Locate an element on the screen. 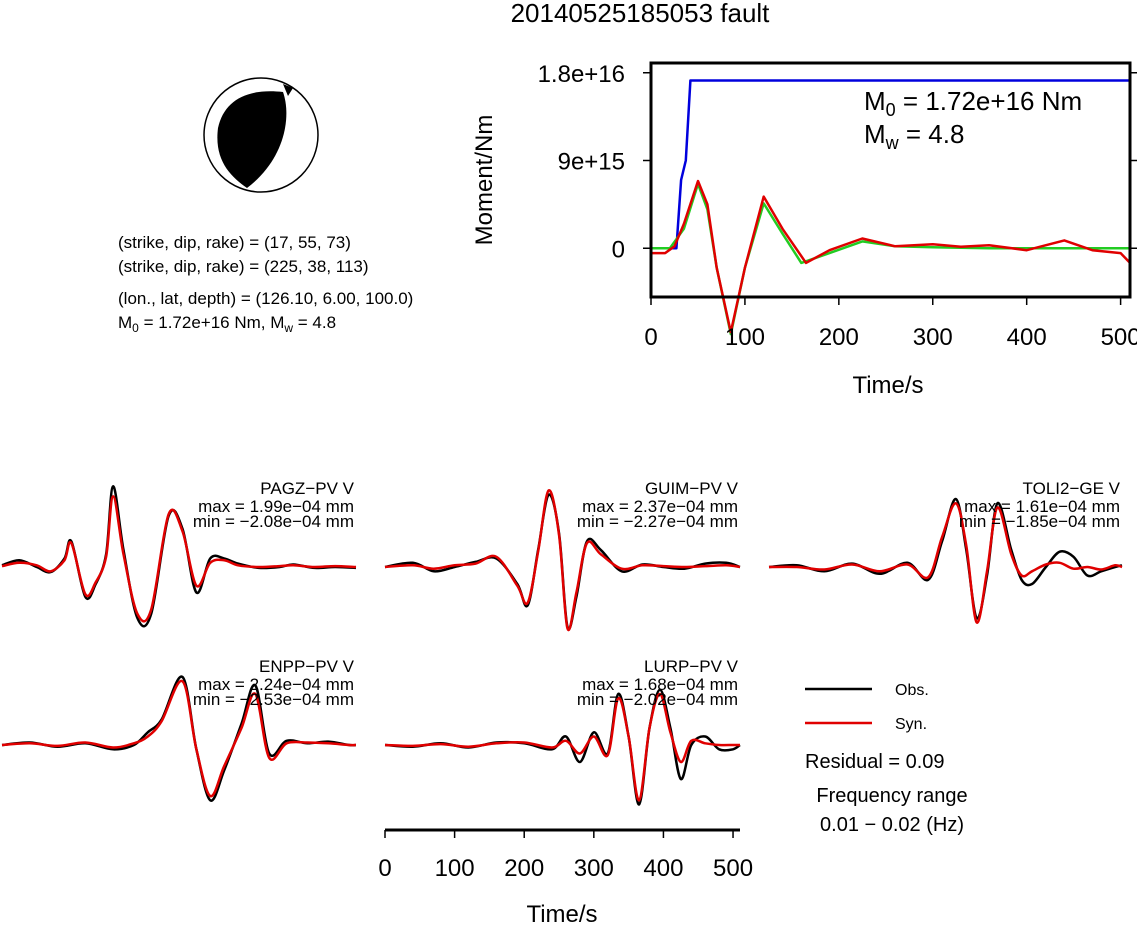 The image size is (1137, 926). waveform-xlabel: Time/s is located at coordinates (561, 913).